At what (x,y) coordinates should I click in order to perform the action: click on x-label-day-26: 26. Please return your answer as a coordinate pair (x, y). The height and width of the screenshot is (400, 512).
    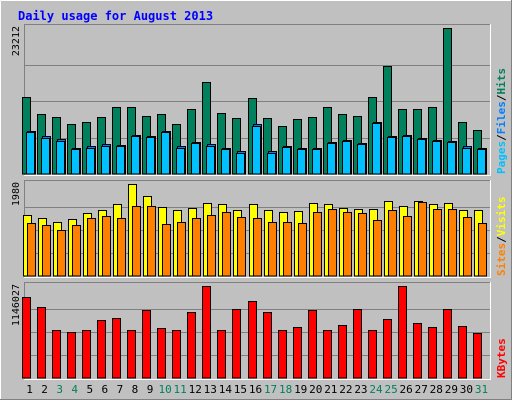
    Looking at the image, I should click on (406, 389).